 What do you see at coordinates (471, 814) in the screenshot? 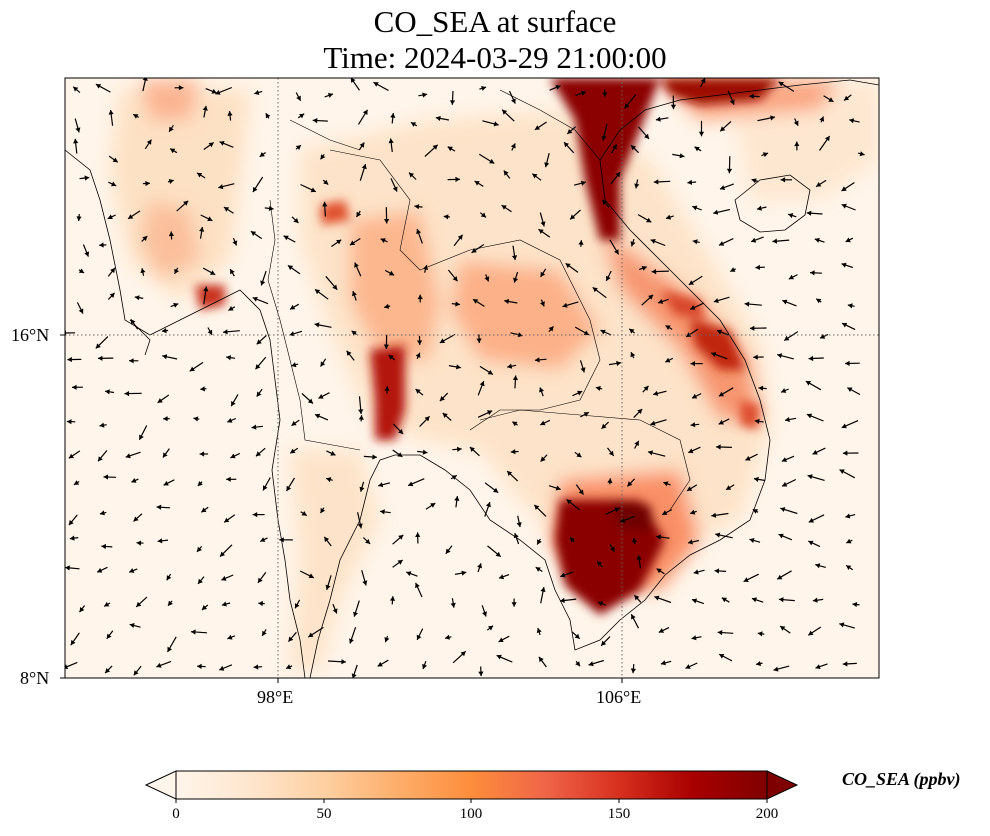
I see `colorbar-tick-100: 100` at bounding box center [471, 814].